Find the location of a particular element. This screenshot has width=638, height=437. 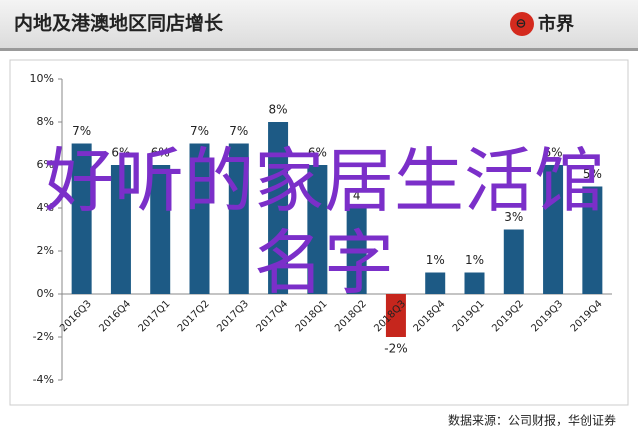

value-label: 4 is located at coordinates (357, 196).